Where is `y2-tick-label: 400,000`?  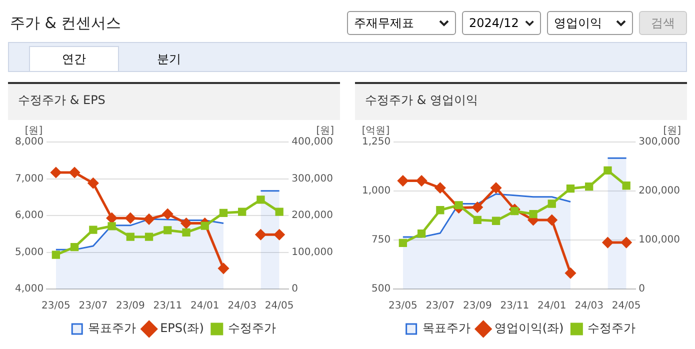
y2-tick-label: 400,000 is located at coordinates (313, 142).